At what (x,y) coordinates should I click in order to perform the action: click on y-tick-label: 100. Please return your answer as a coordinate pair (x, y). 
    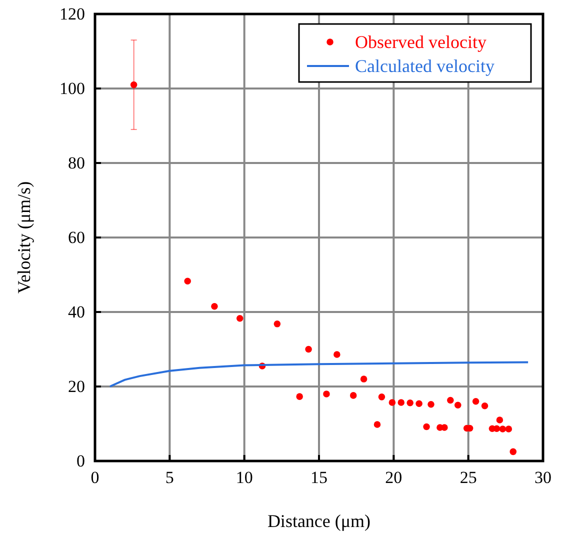
    Looking at the image, I should click on (72, 88).